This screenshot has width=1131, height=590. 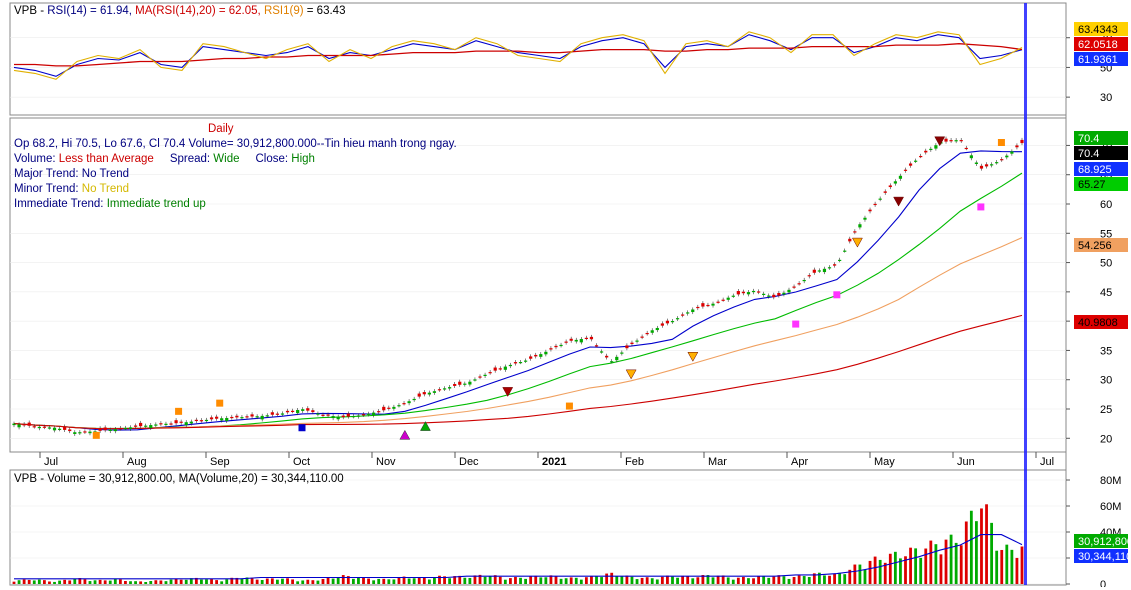 What do you see at coordinates (1025, 294) in the screenshot?
I see `date-cursor` at bounding box center [1025, 294].